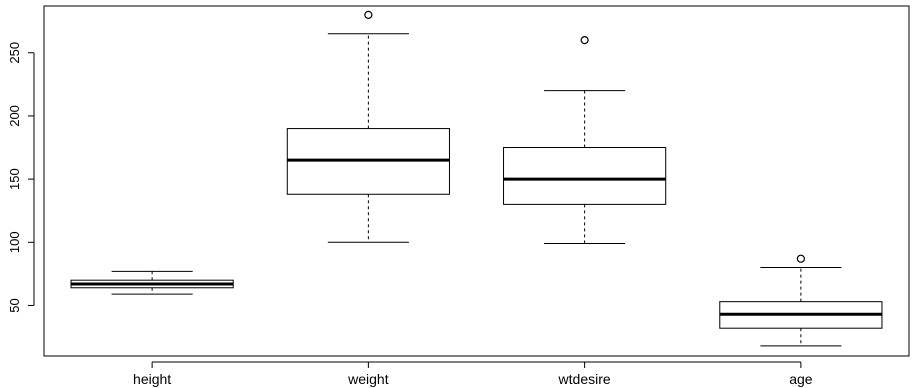 The height and width of the screenshot is (388, 915). I want to click on y-tick-label-250: 250, so click(14, 53).